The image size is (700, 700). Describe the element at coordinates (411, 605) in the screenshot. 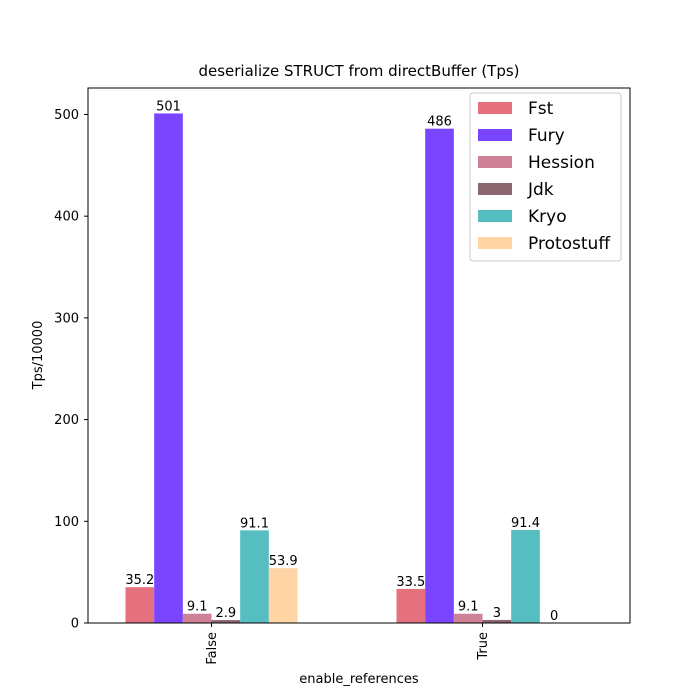

I see `bar-fst-true` at that location.